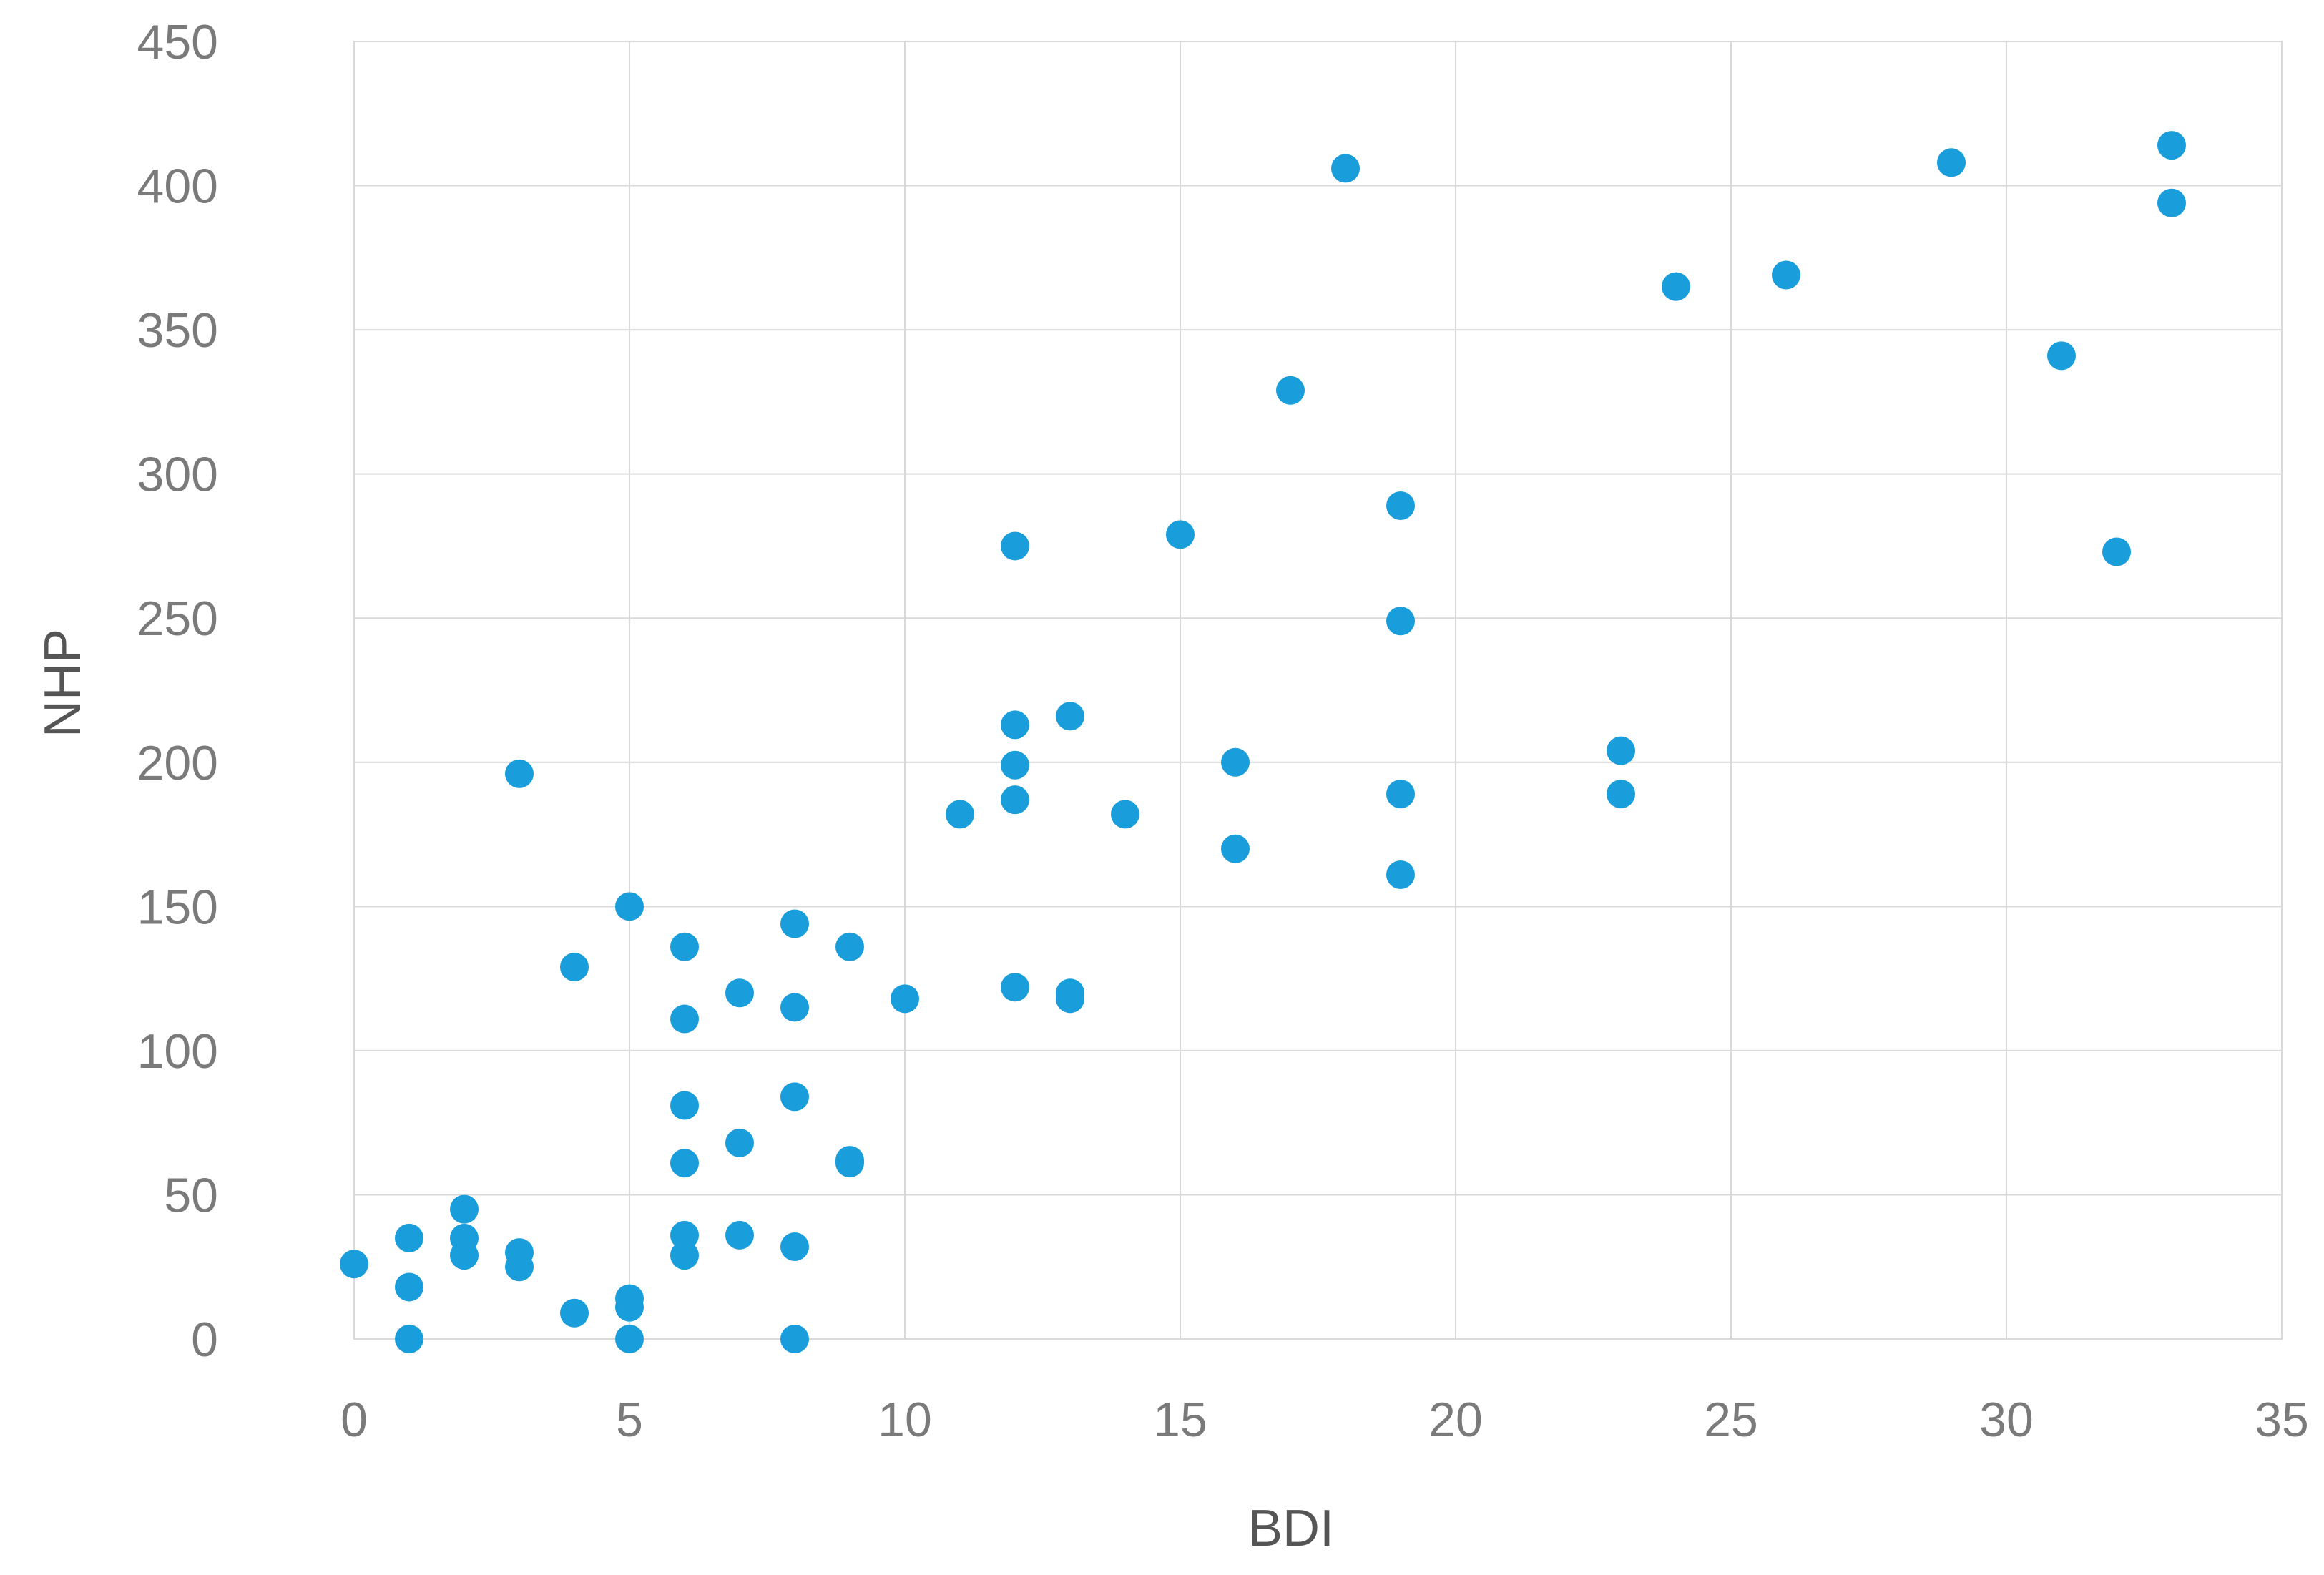  I want to click on x-tick-label: 35, so click(2282, 1420).